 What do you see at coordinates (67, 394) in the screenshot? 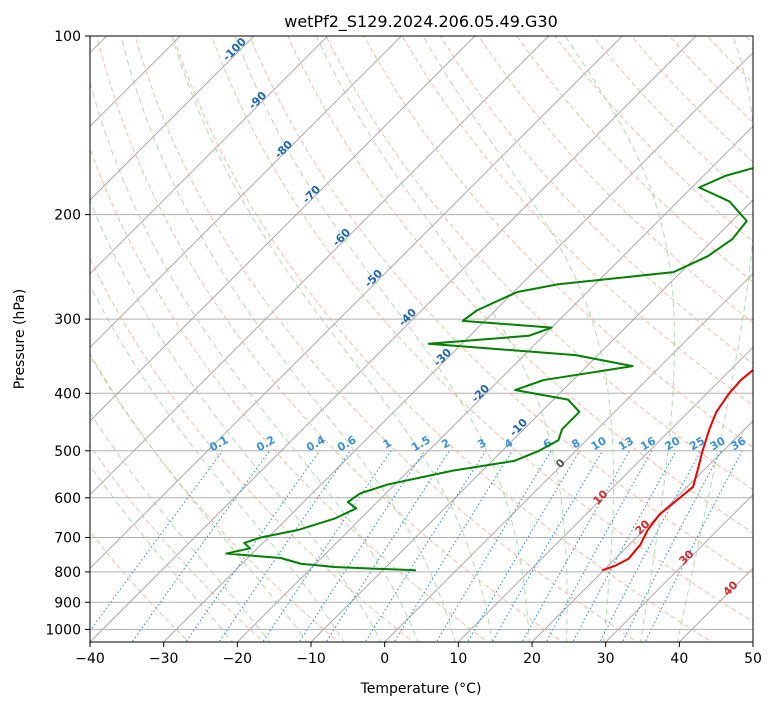
I see `y-tick-label: 400` at bounding box center [67, 394].